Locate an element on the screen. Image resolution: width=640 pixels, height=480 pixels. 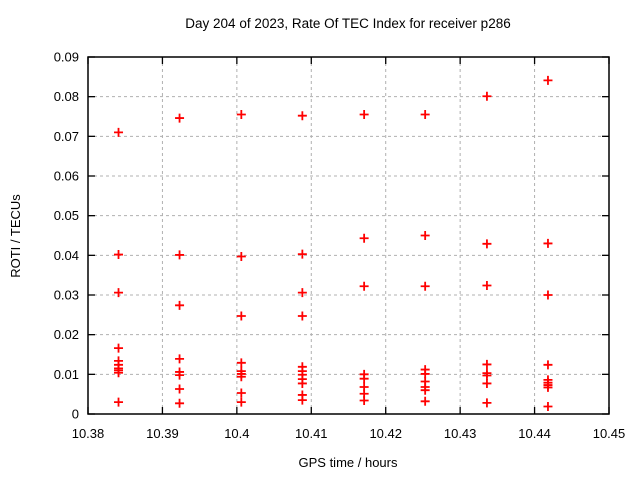
y-tick-label: 0.05 is located at coordinates (66, 215).